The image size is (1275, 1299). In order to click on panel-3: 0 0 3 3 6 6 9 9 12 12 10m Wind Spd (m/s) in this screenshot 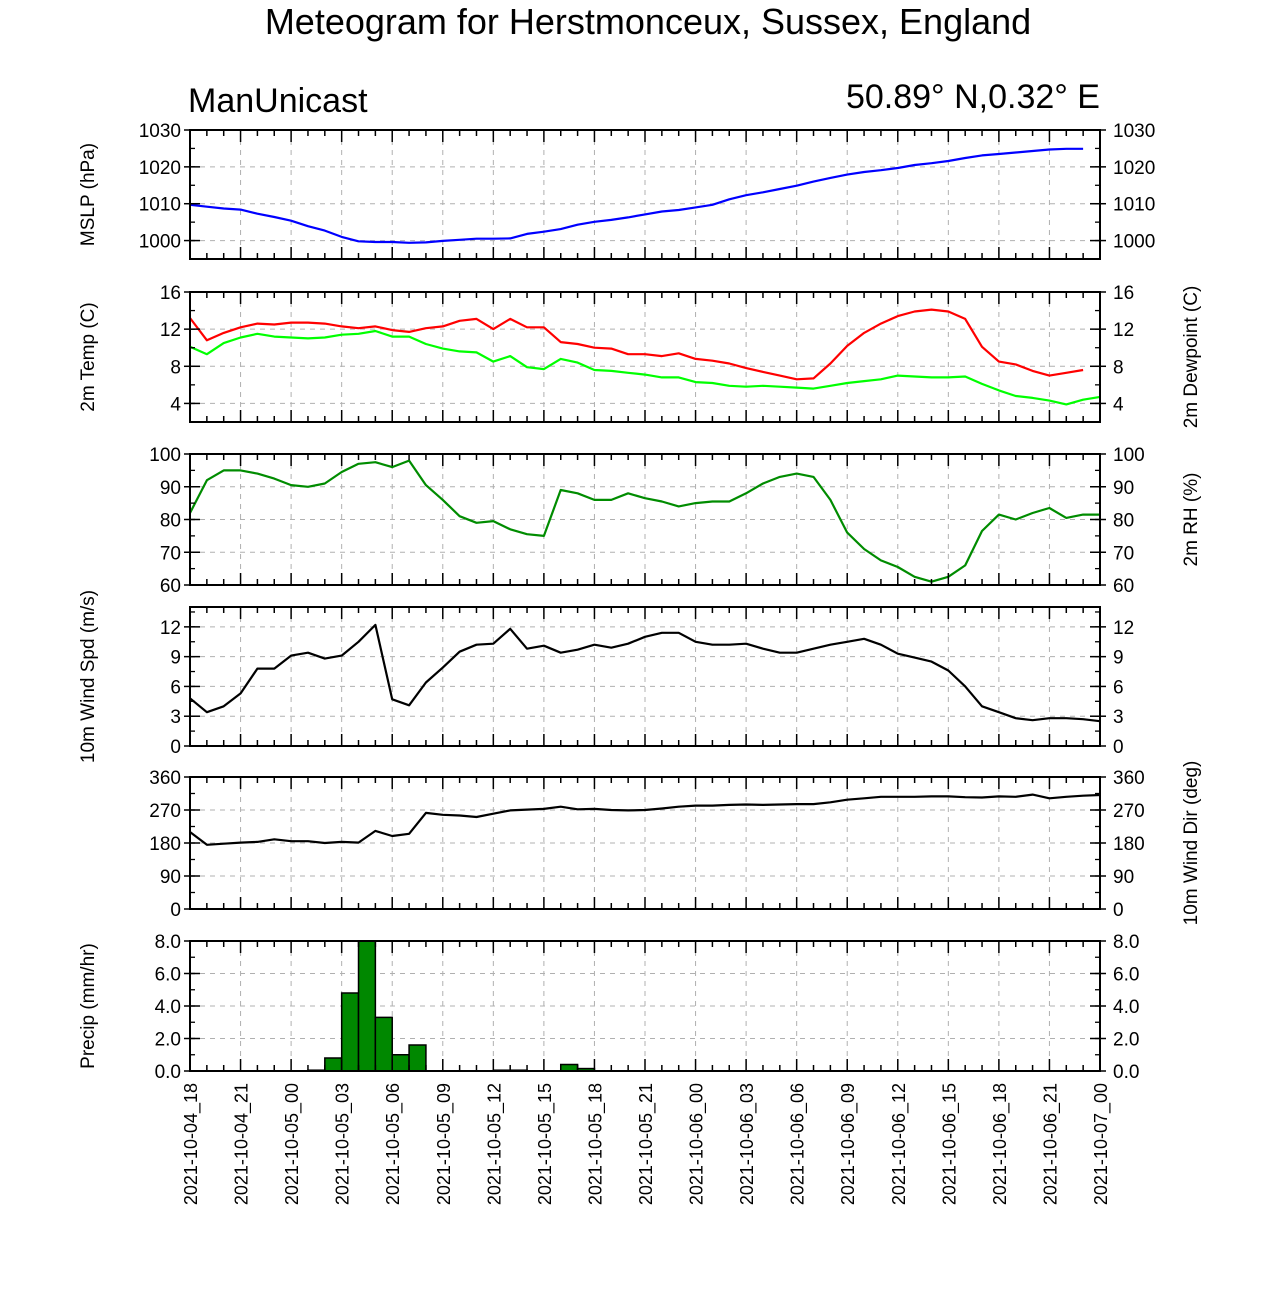, I will do `click(606, 676)`.